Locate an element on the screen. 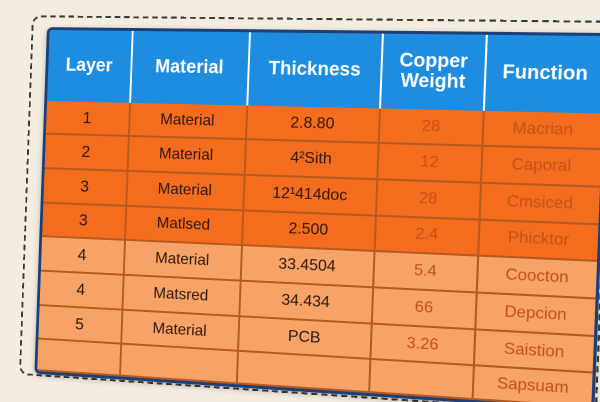  cell-function: Phicktor is located at coordinates (538, 240).